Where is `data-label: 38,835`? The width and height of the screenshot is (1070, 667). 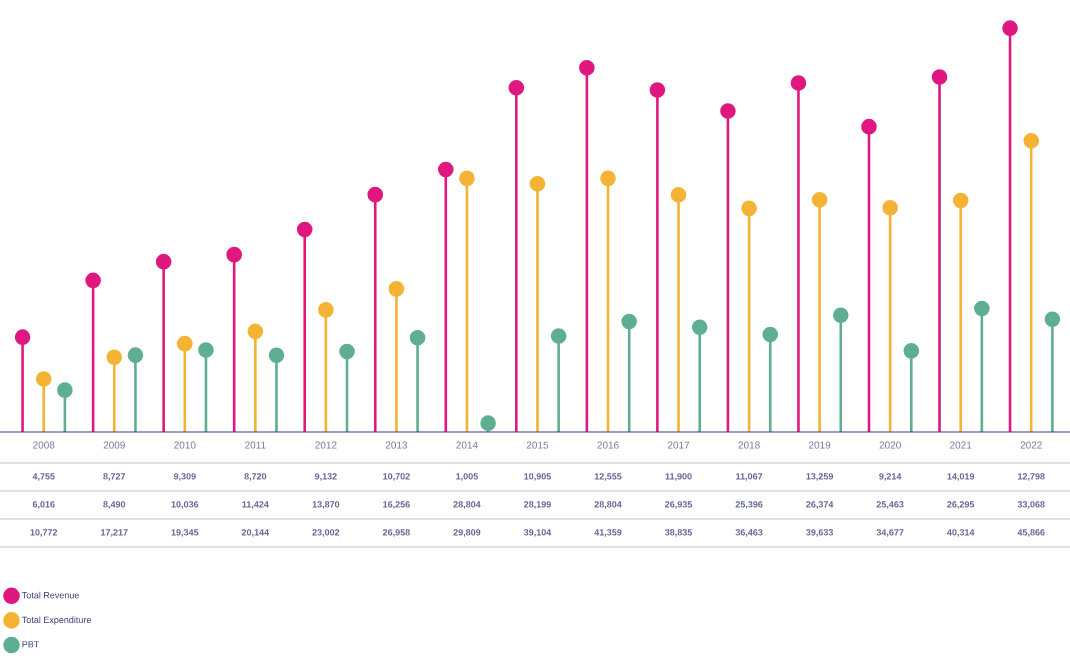
data-label: 38,835 is located at coordinates (678, 533).